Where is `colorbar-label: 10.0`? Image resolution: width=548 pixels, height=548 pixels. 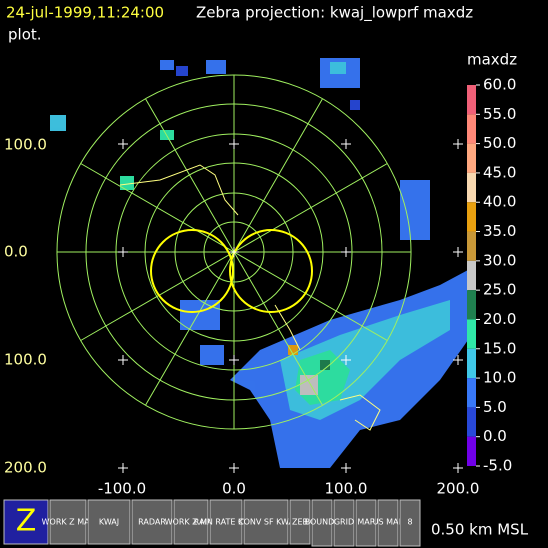
colorbar-label: 10.0 is located at coordinates (499, 378).